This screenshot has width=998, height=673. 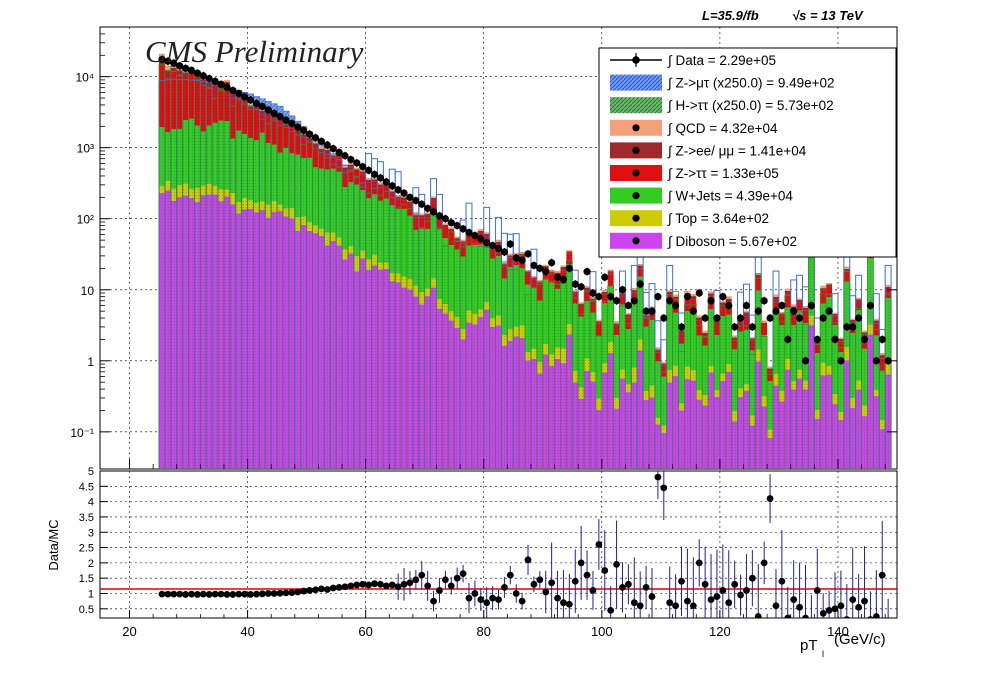 I want to click on x-tick-label: 140, so click(x=838, y=631).